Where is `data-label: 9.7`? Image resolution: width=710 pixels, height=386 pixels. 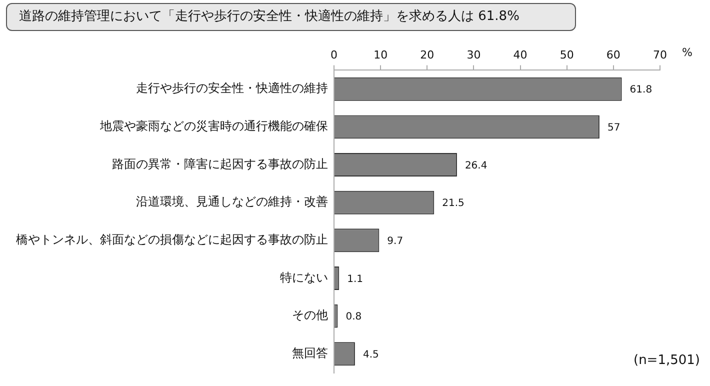
data-label: 9.7 is located at coordinates (395, 242).